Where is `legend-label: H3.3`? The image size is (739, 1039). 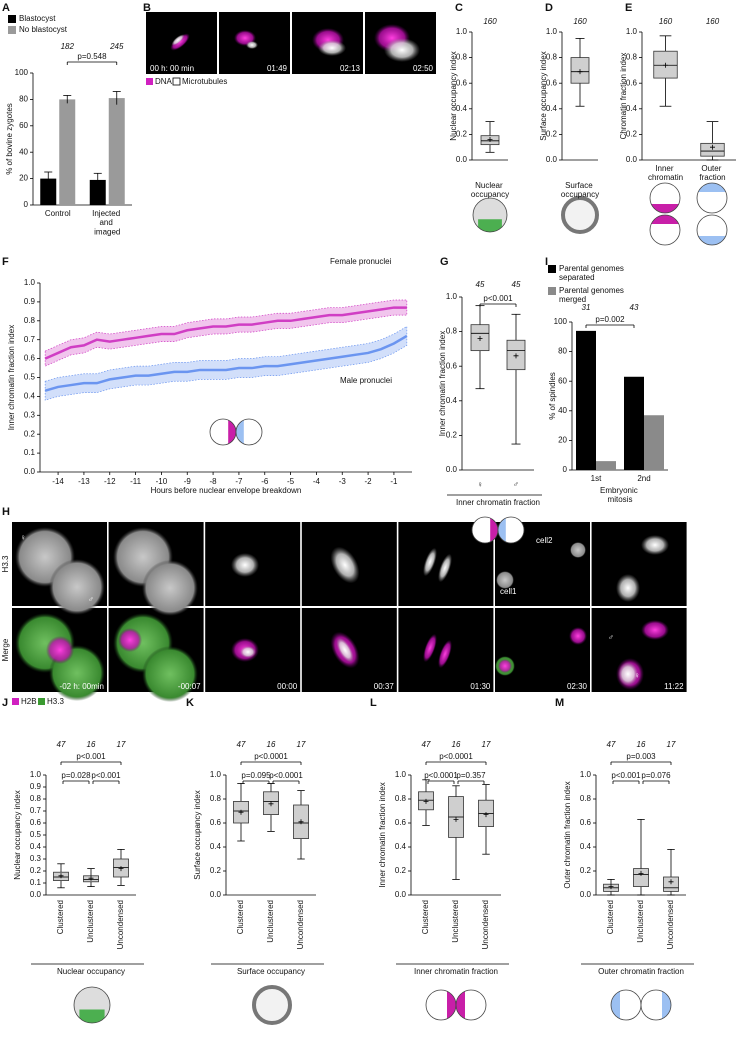 legend-label: H3.3 is located at coordinates (55, 701).